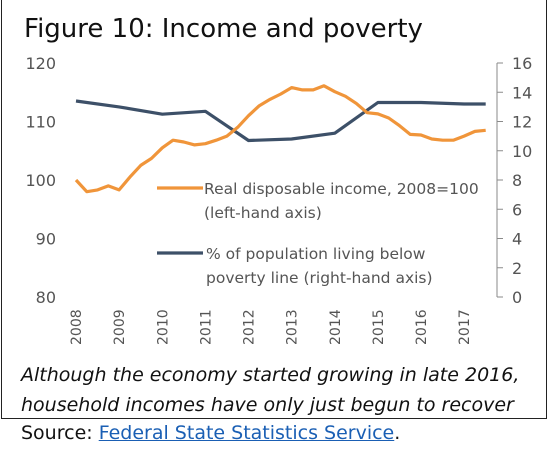 This screenshot has height=452, width=550. What do you see at coordinates (223, 29) in the screenshot?
I see `figure-title: Figure 10: Income and poverty` at bounding box center [223, 29].